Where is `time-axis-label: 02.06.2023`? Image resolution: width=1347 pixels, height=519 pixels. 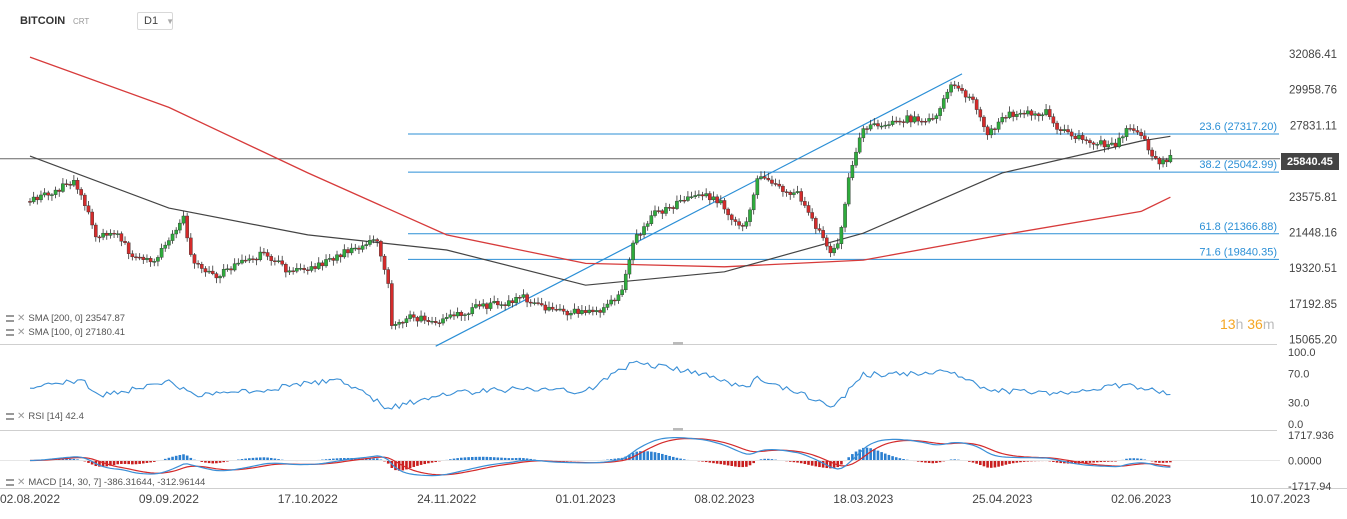
time-axis-label: 02.06.2023 is located at coordinates (1141, 499).